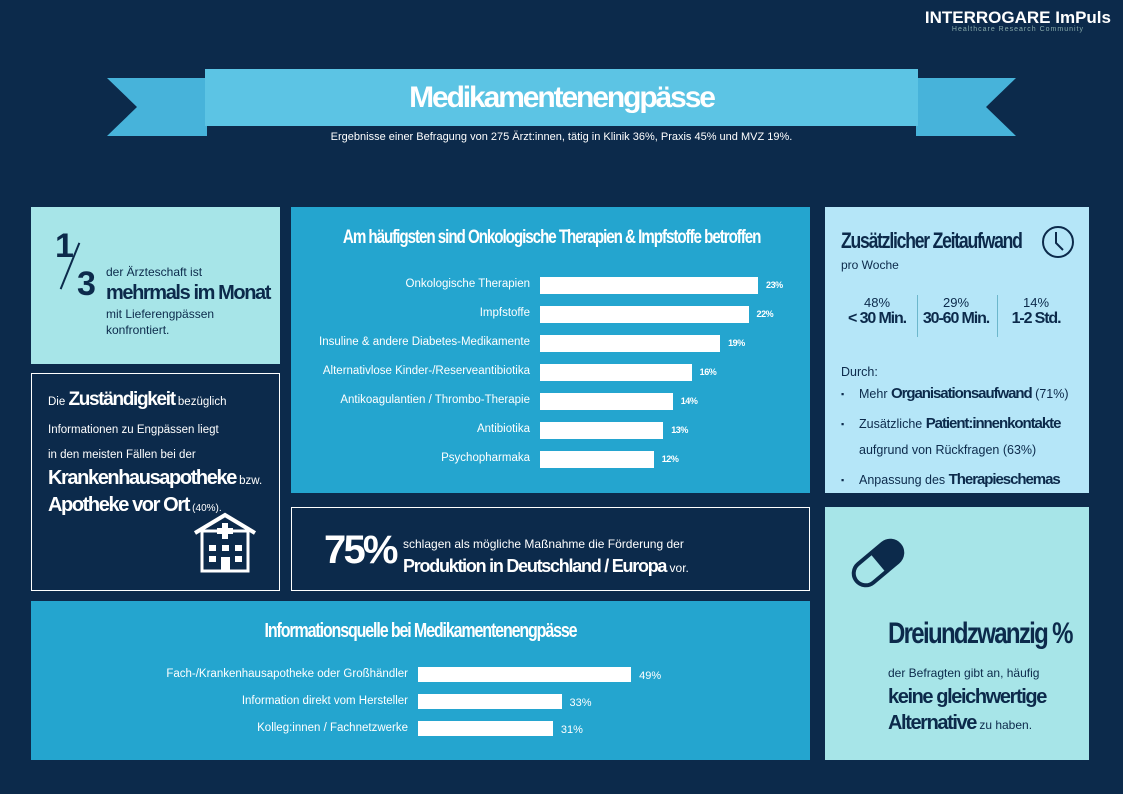  What do you see at coordinates (435, 400) in the screenshot?
I see `category-label: Antikoagulantien / Thrombo-Therapie` at bounding box center [435, 400].